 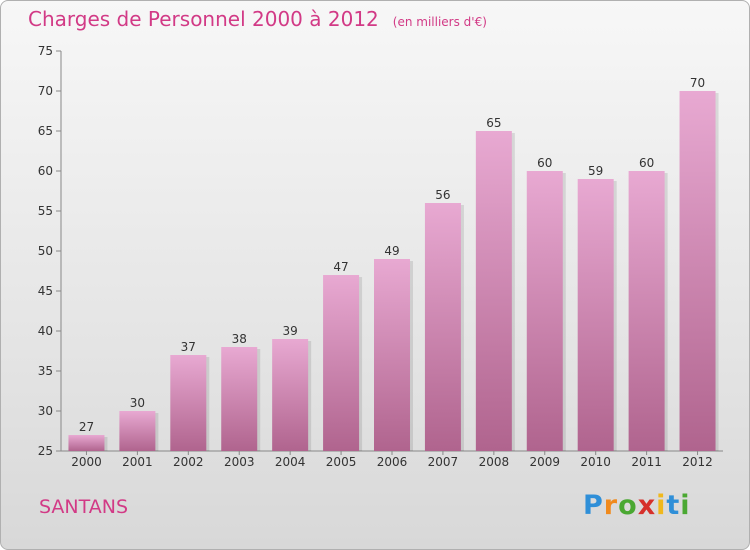 What do you see at coordinates (647, 505) in the screenshot?
I see `logo-letter: x` at bounding box center [647, 505].